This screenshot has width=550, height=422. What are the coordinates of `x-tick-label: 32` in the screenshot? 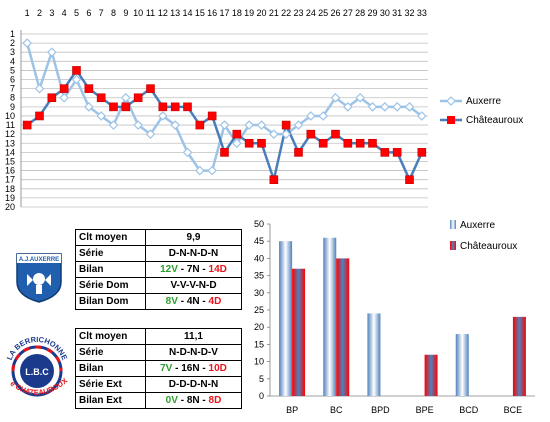 It's located at (409, 13).